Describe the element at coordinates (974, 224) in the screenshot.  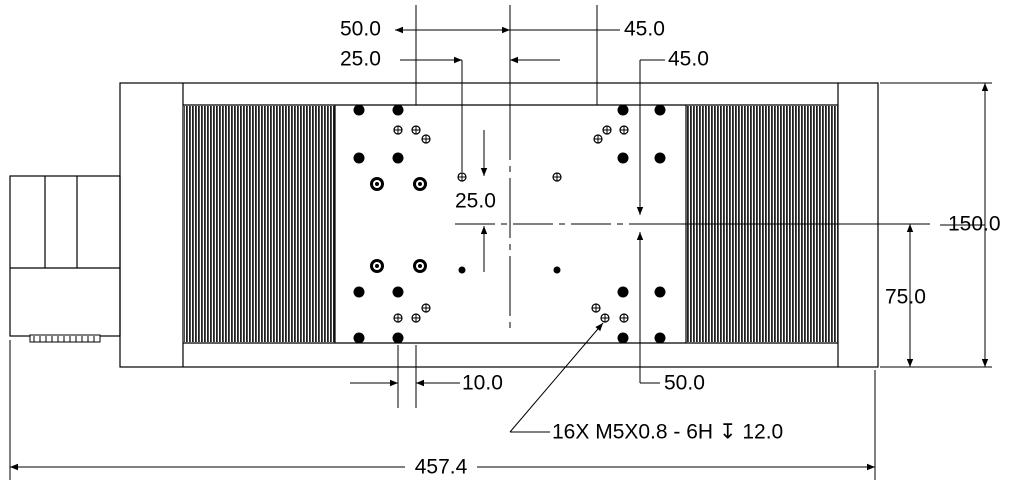
I see `dim-label: 150.0` at that location.